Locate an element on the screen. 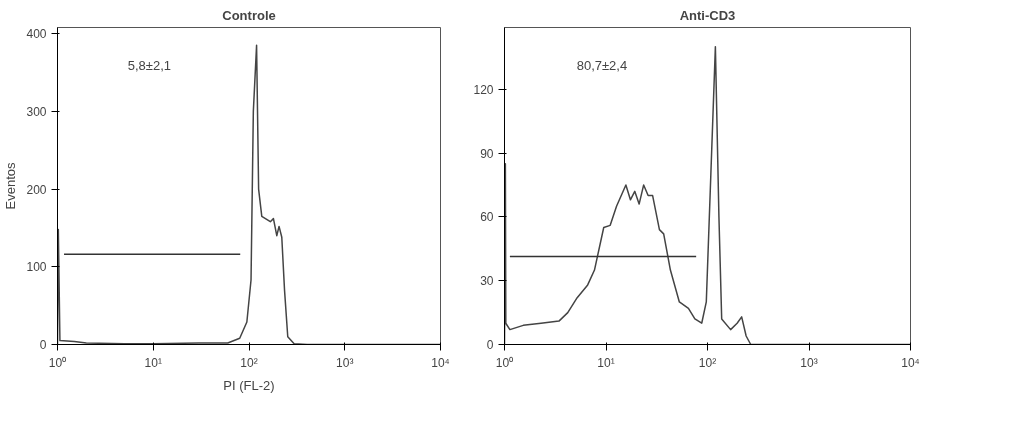 The width and height of the screenshot is (1020, 431). chart-title: Controle is located at coordinates (249, 15).